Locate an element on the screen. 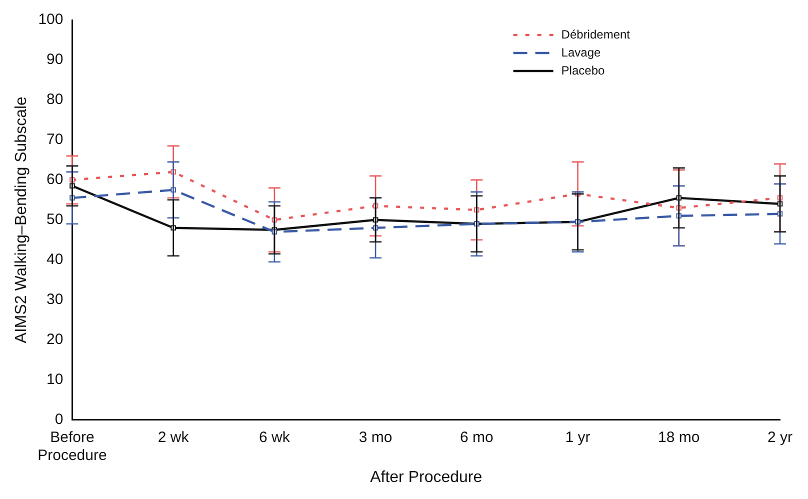  y-tick-label: 80 is located at coordinates (55, 99).